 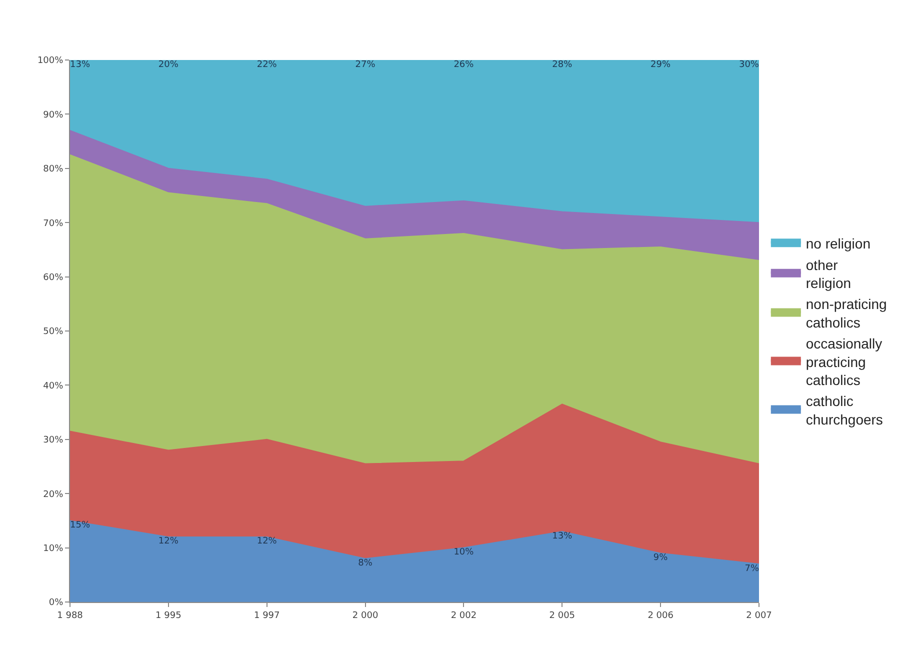 I want to click on x-tick-label: 2 006, so click(x=661, y=615).